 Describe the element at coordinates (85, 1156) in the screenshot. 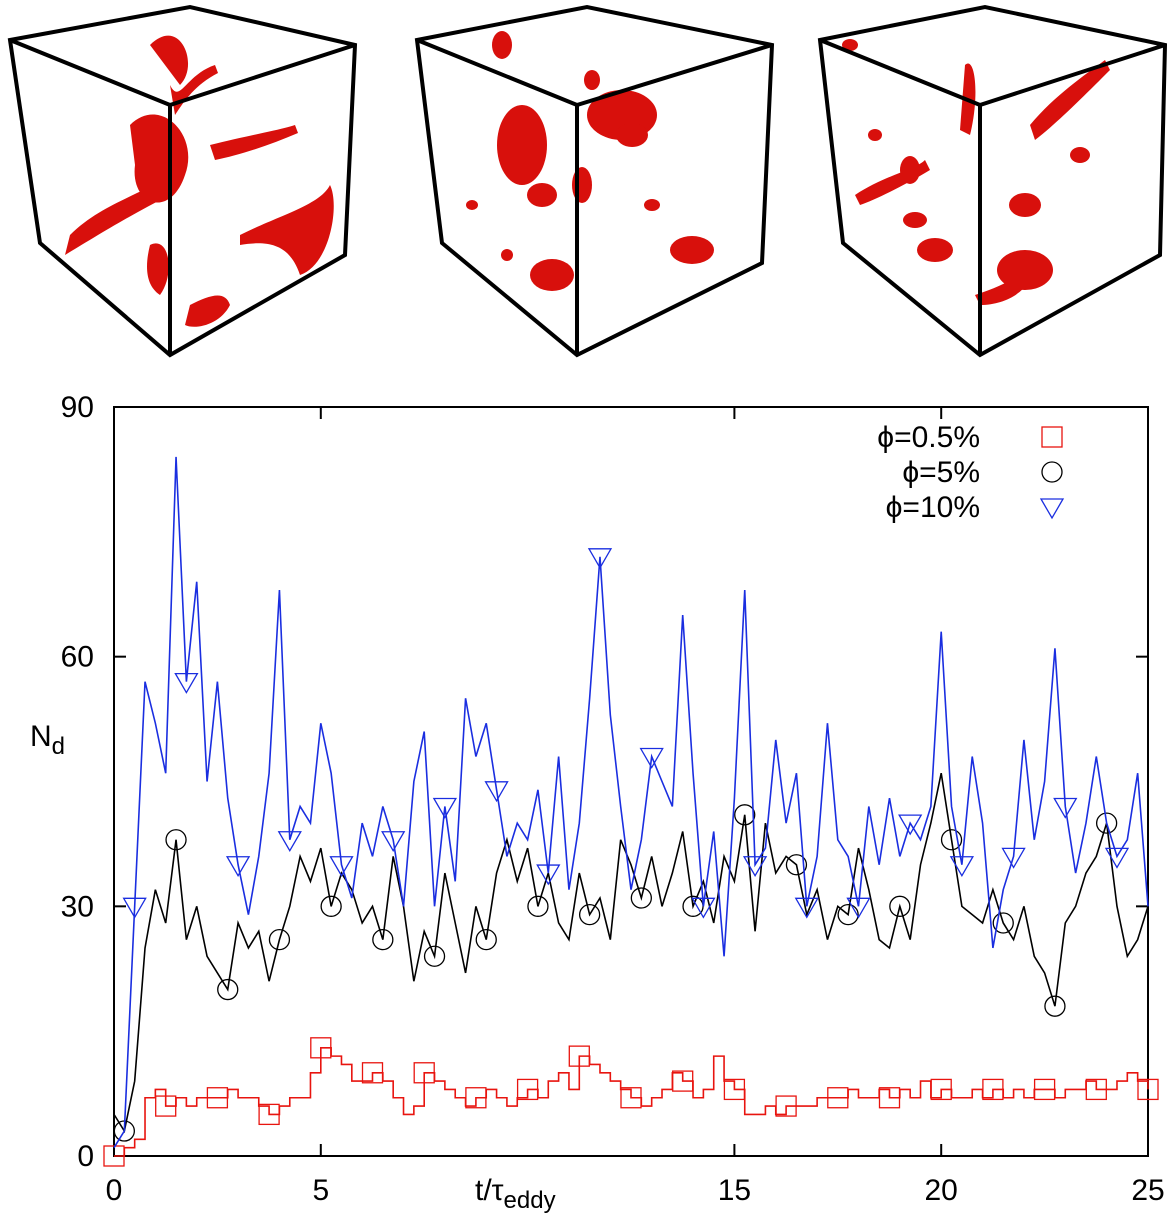

I see `y-tick-label: 0` at that location.